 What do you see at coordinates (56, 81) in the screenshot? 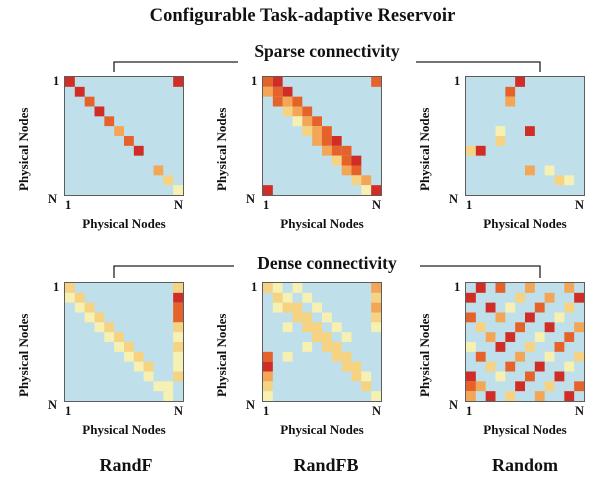
I see `sparse-randf-ytick-1: 1` at bounding box center [56, 81].